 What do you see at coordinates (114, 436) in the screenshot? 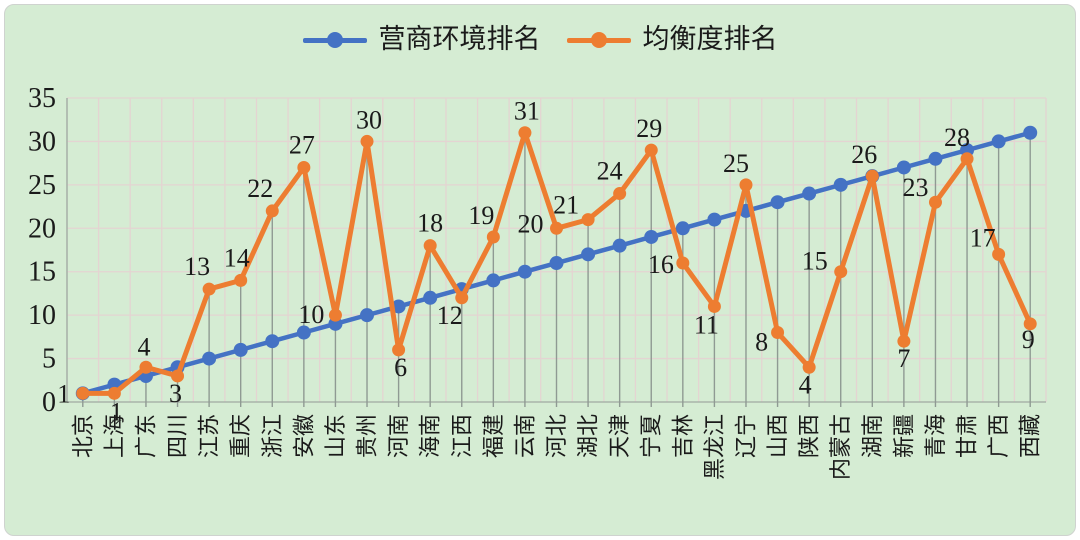
I see `x-tick-label: 上海` at bounding box center [114, 436].